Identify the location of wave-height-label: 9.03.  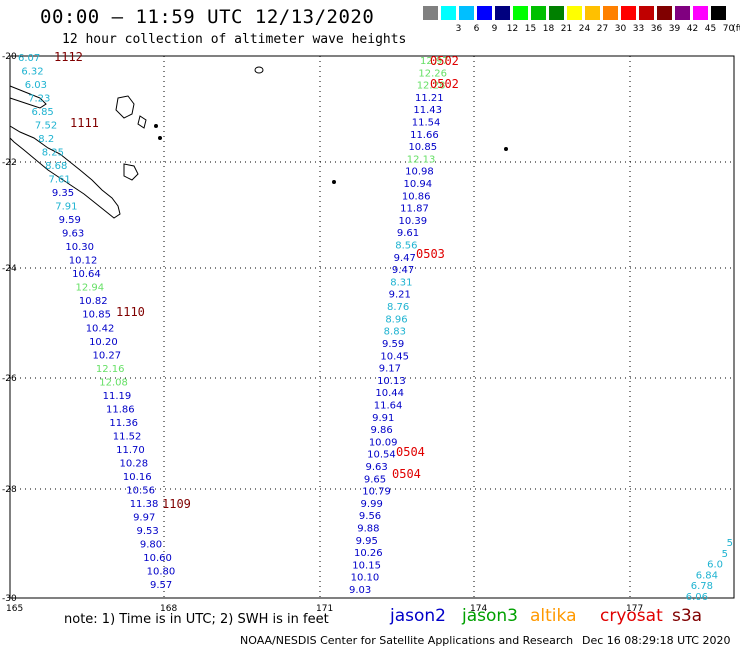
(360, 590).